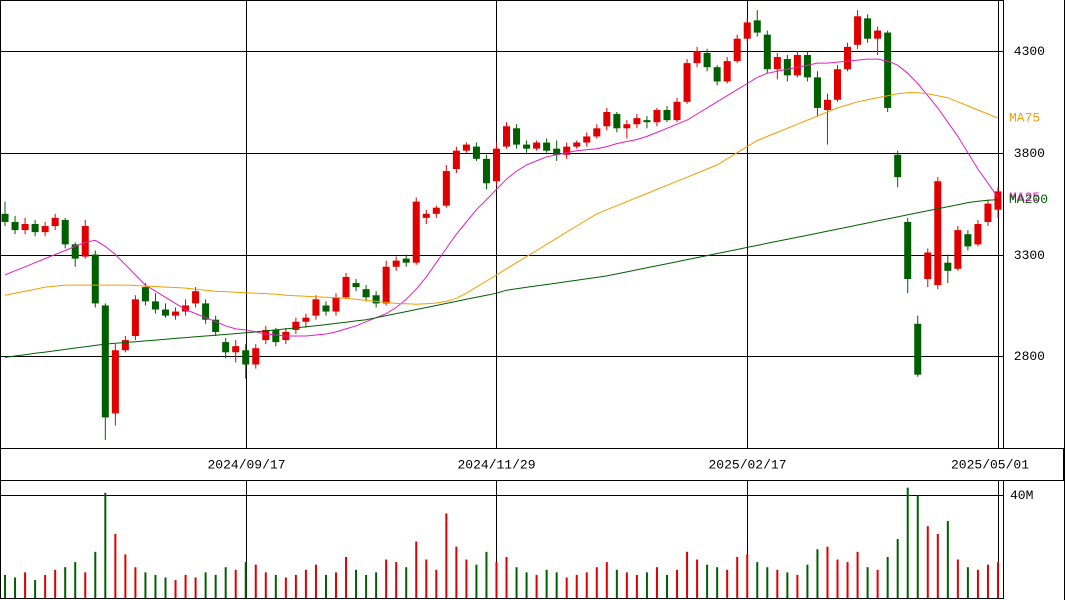 This screenshot has height=600, width=1065. Describe the element at coordinates (1024, 197) in the screenshot. I see `legend-label: MA25` at that location.